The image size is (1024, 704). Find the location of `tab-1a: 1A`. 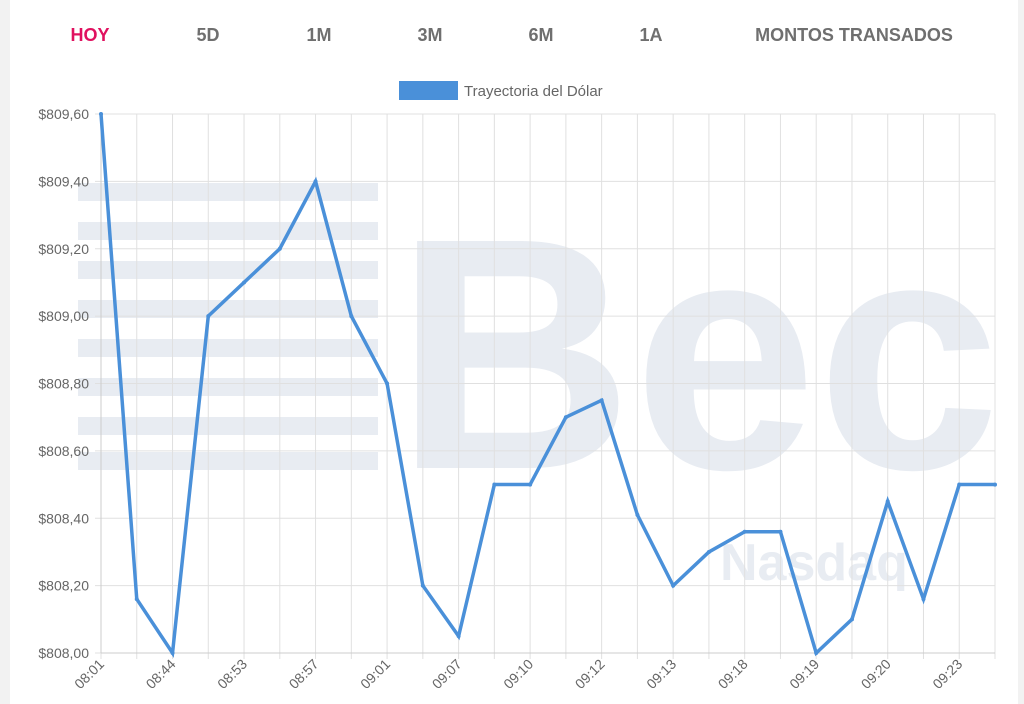

tab-1a: 1A is located at coordinates (651, 35).